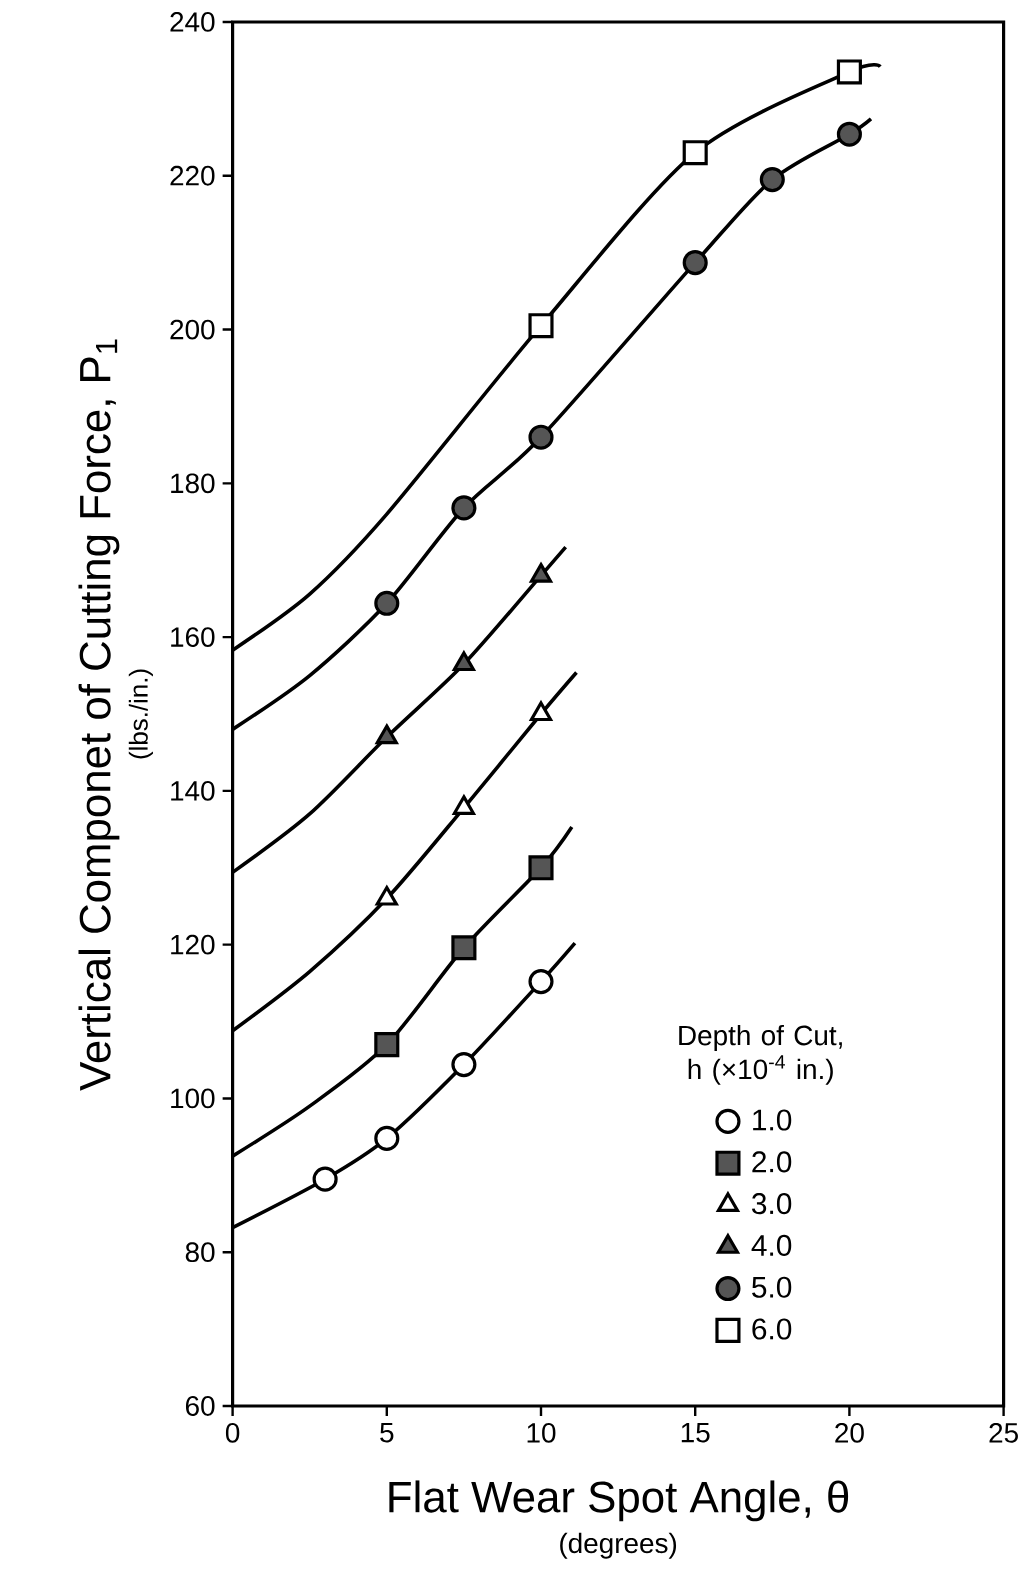 The image size is (1031, 1592). I want to click on x-tick-label: 5, so click(387, 1433).